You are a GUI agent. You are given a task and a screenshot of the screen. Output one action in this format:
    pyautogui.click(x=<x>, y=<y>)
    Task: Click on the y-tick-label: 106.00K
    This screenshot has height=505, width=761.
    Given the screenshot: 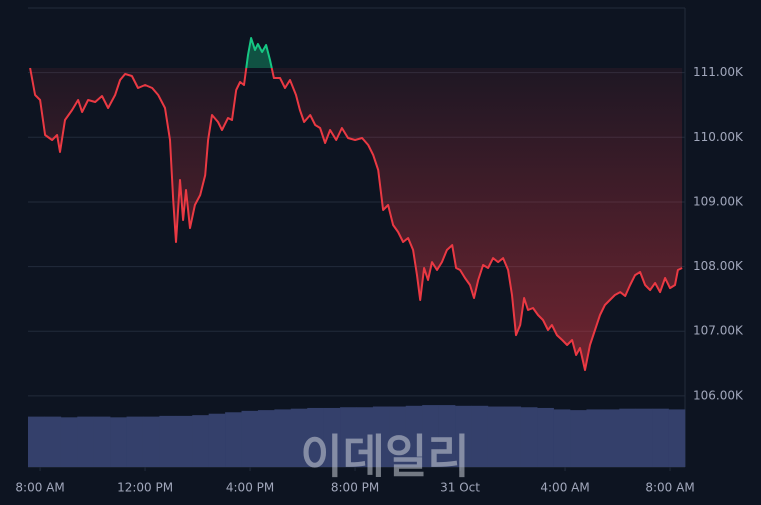 What is the action you would take?
    pyautogui.click(x=718, y=395)
    